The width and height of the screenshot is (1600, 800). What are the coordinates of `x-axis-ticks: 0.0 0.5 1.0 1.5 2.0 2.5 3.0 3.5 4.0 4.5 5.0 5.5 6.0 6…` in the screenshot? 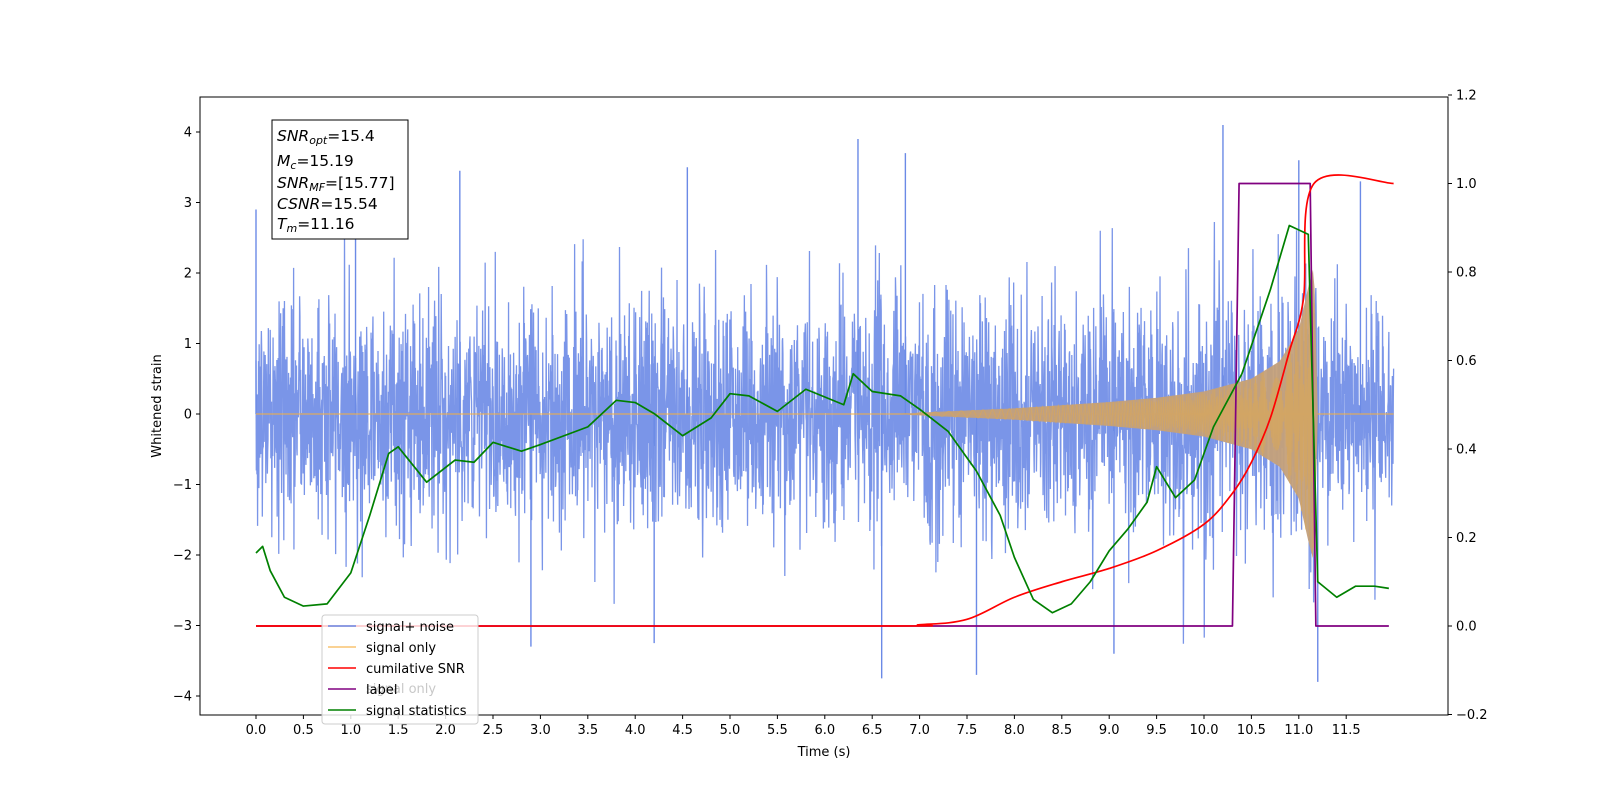 It's located at (803, 726).